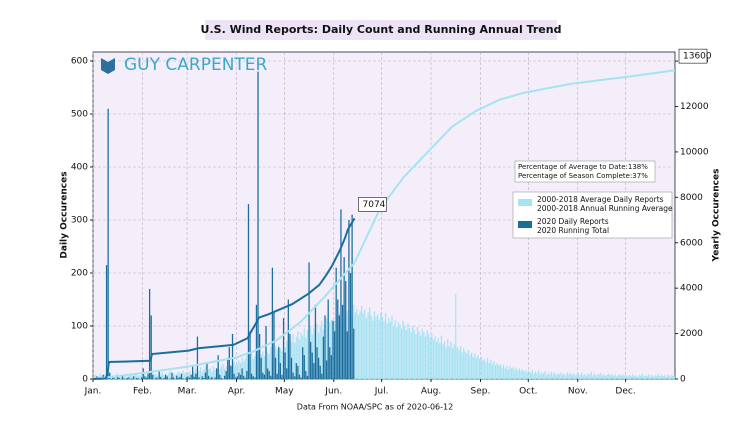  Describe the element at coordinates (79, 327) in the screenshot. I see `y-tick-label: 100` at that location.